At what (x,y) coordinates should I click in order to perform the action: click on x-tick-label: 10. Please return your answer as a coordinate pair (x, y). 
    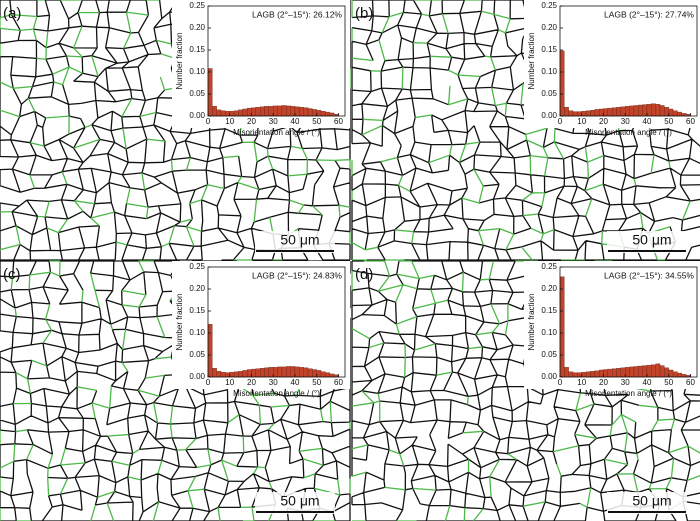
    Looking at the image, I should click on (581, 382).